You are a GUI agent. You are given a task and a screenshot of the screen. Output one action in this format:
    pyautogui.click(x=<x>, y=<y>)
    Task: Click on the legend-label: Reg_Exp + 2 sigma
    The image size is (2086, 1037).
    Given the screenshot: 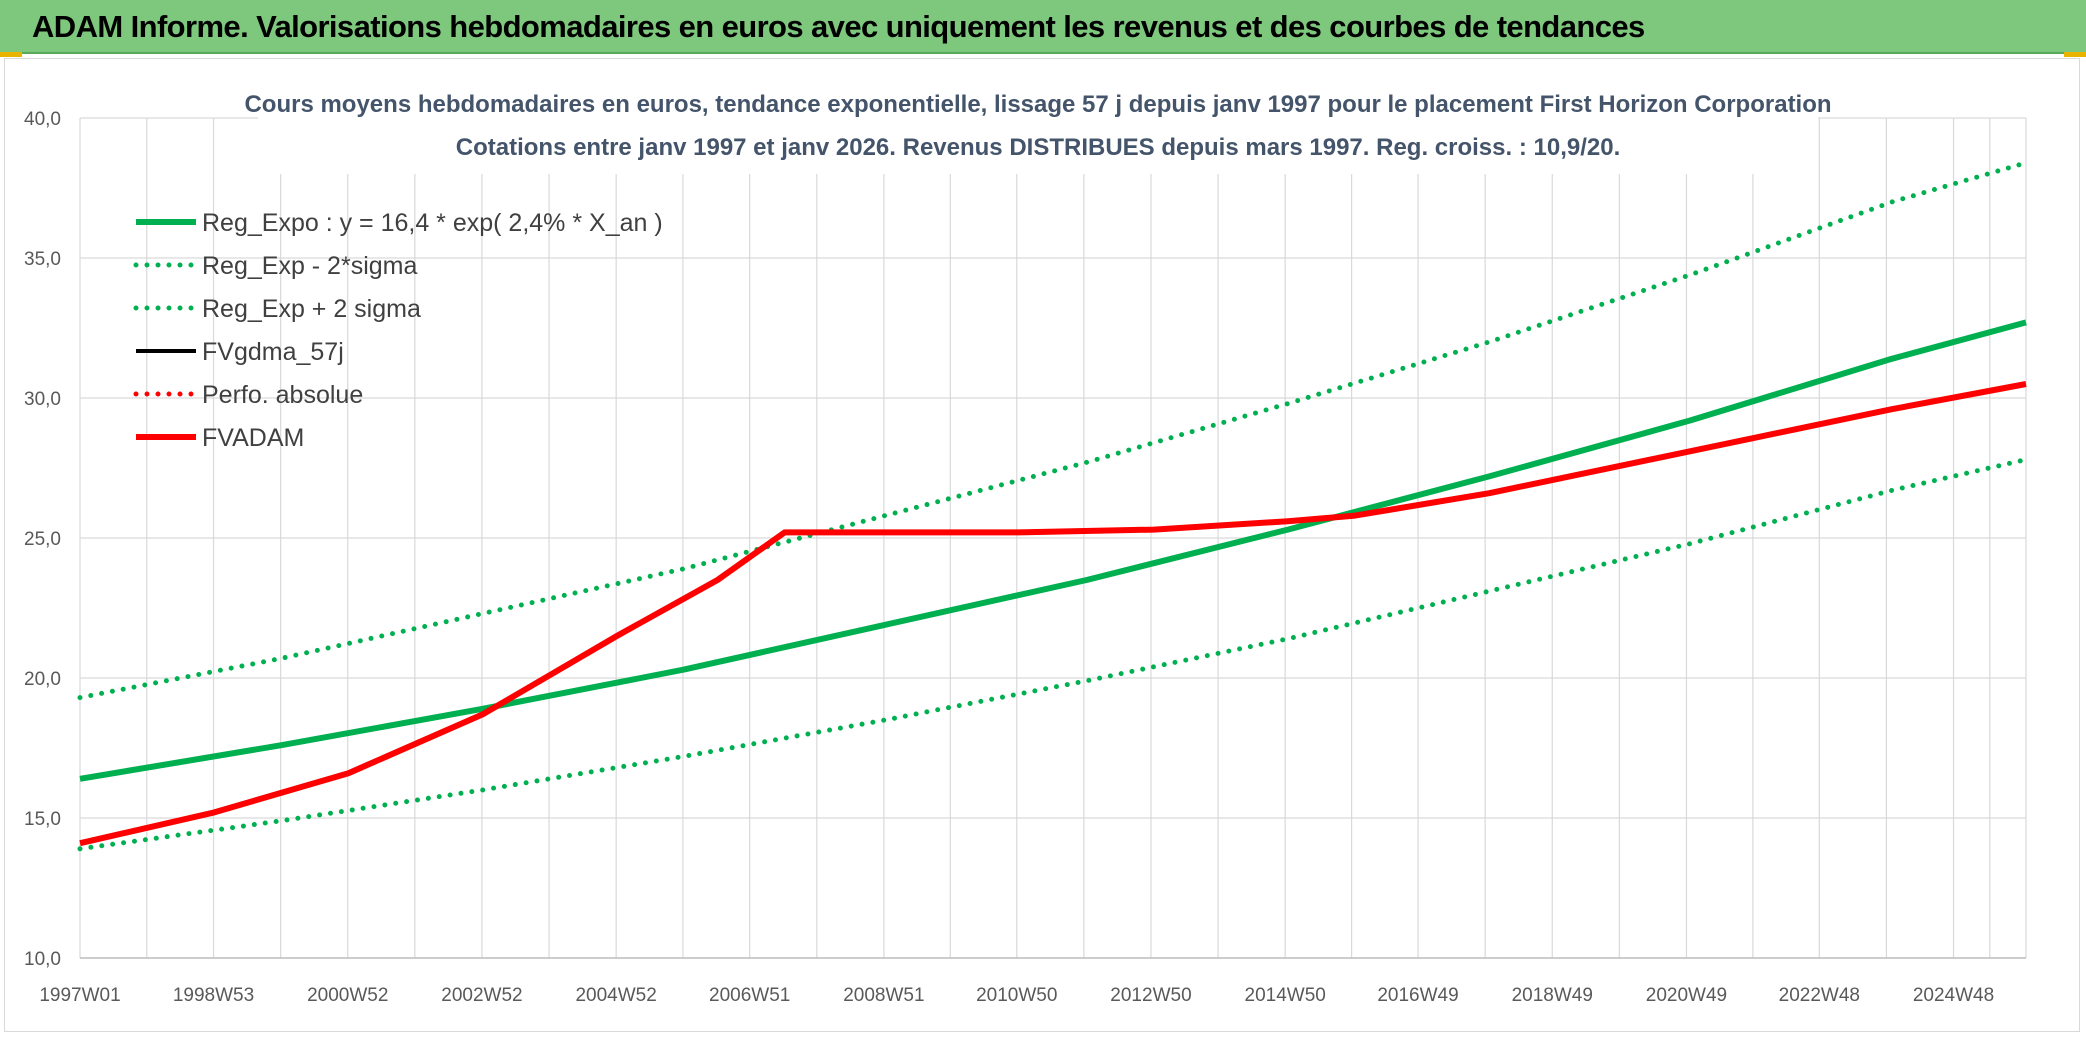 What is the action you would take?
    pyautogui.click(x=311, y=309)
    